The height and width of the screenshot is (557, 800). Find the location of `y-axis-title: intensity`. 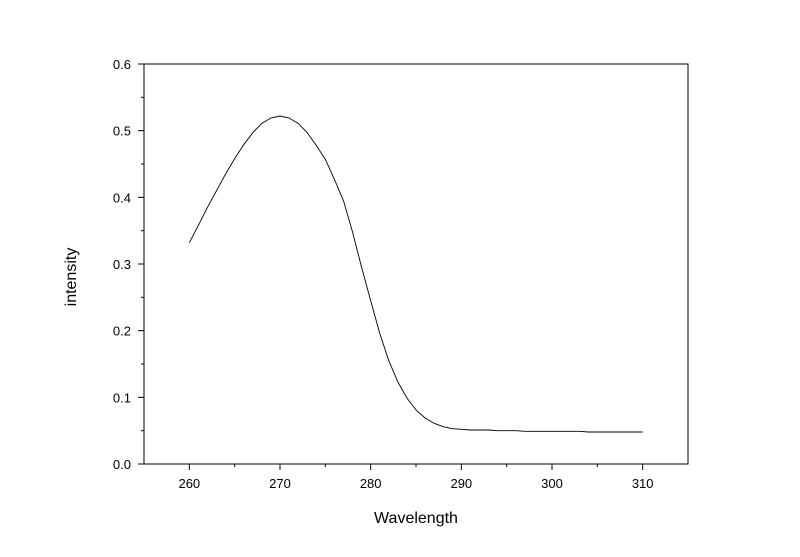

y-axis-title: intensity is located at coordinates (71, 277).